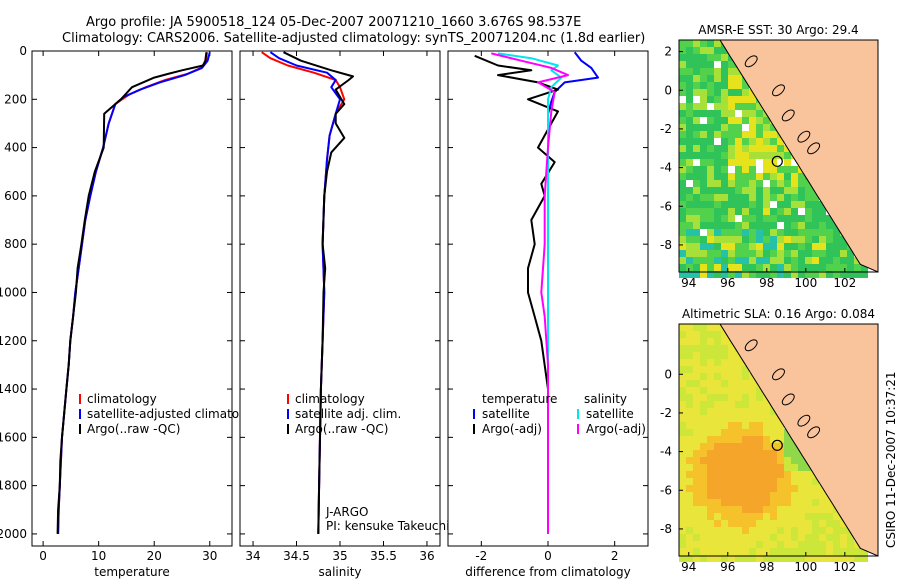 The width and height of the screenshot is (900, 580). Describe the element at coordinates (252, 556) in the screenshot. I see `x-tick-label: 34` at that location.